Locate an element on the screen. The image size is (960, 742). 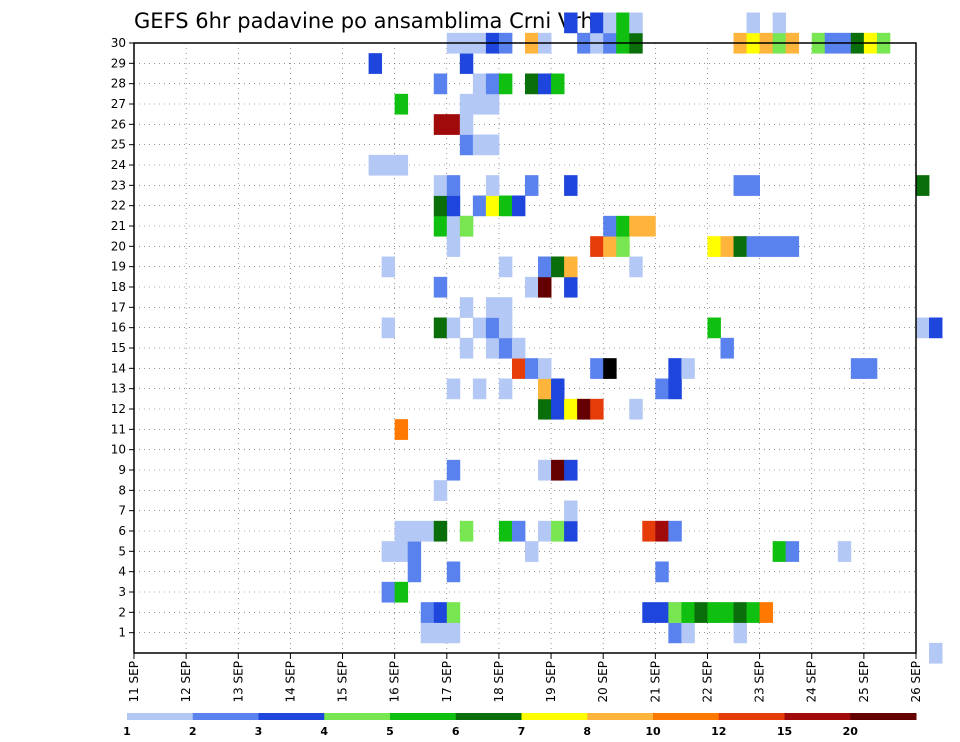
x-tick-label: 19 SEP is located at coordinates (551, 682).